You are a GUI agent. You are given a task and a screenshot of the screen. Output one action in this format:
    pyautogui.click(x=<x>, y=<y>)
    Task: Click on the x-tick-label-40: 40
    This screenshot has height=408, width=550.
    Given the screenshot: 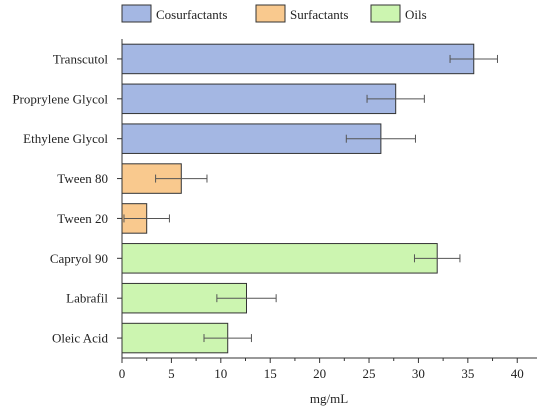 What is the action you would take?
    pyautogui.click(x=517, y=373)
    